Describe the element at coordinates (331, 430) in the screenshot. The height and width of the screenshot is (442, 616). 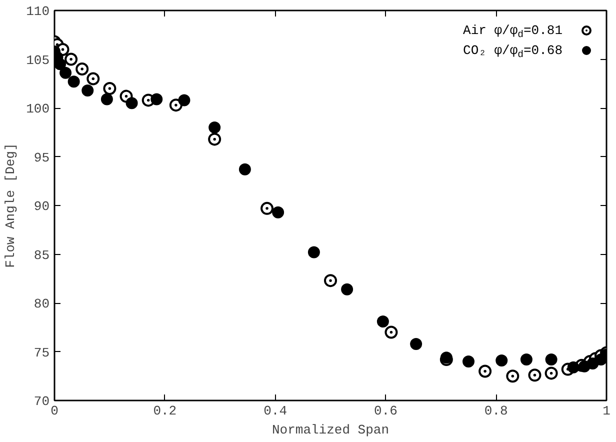
I see `x-axis-title: Normalized Span` at that location.